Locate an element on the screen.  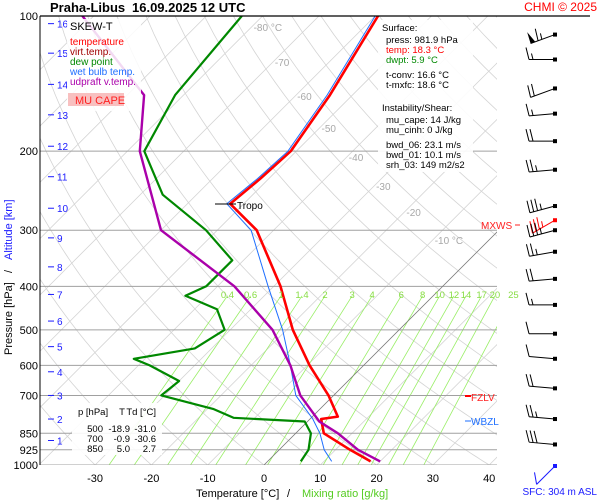
y-axis-title: Pressure [hPa] is located at coordinates (9, 318).